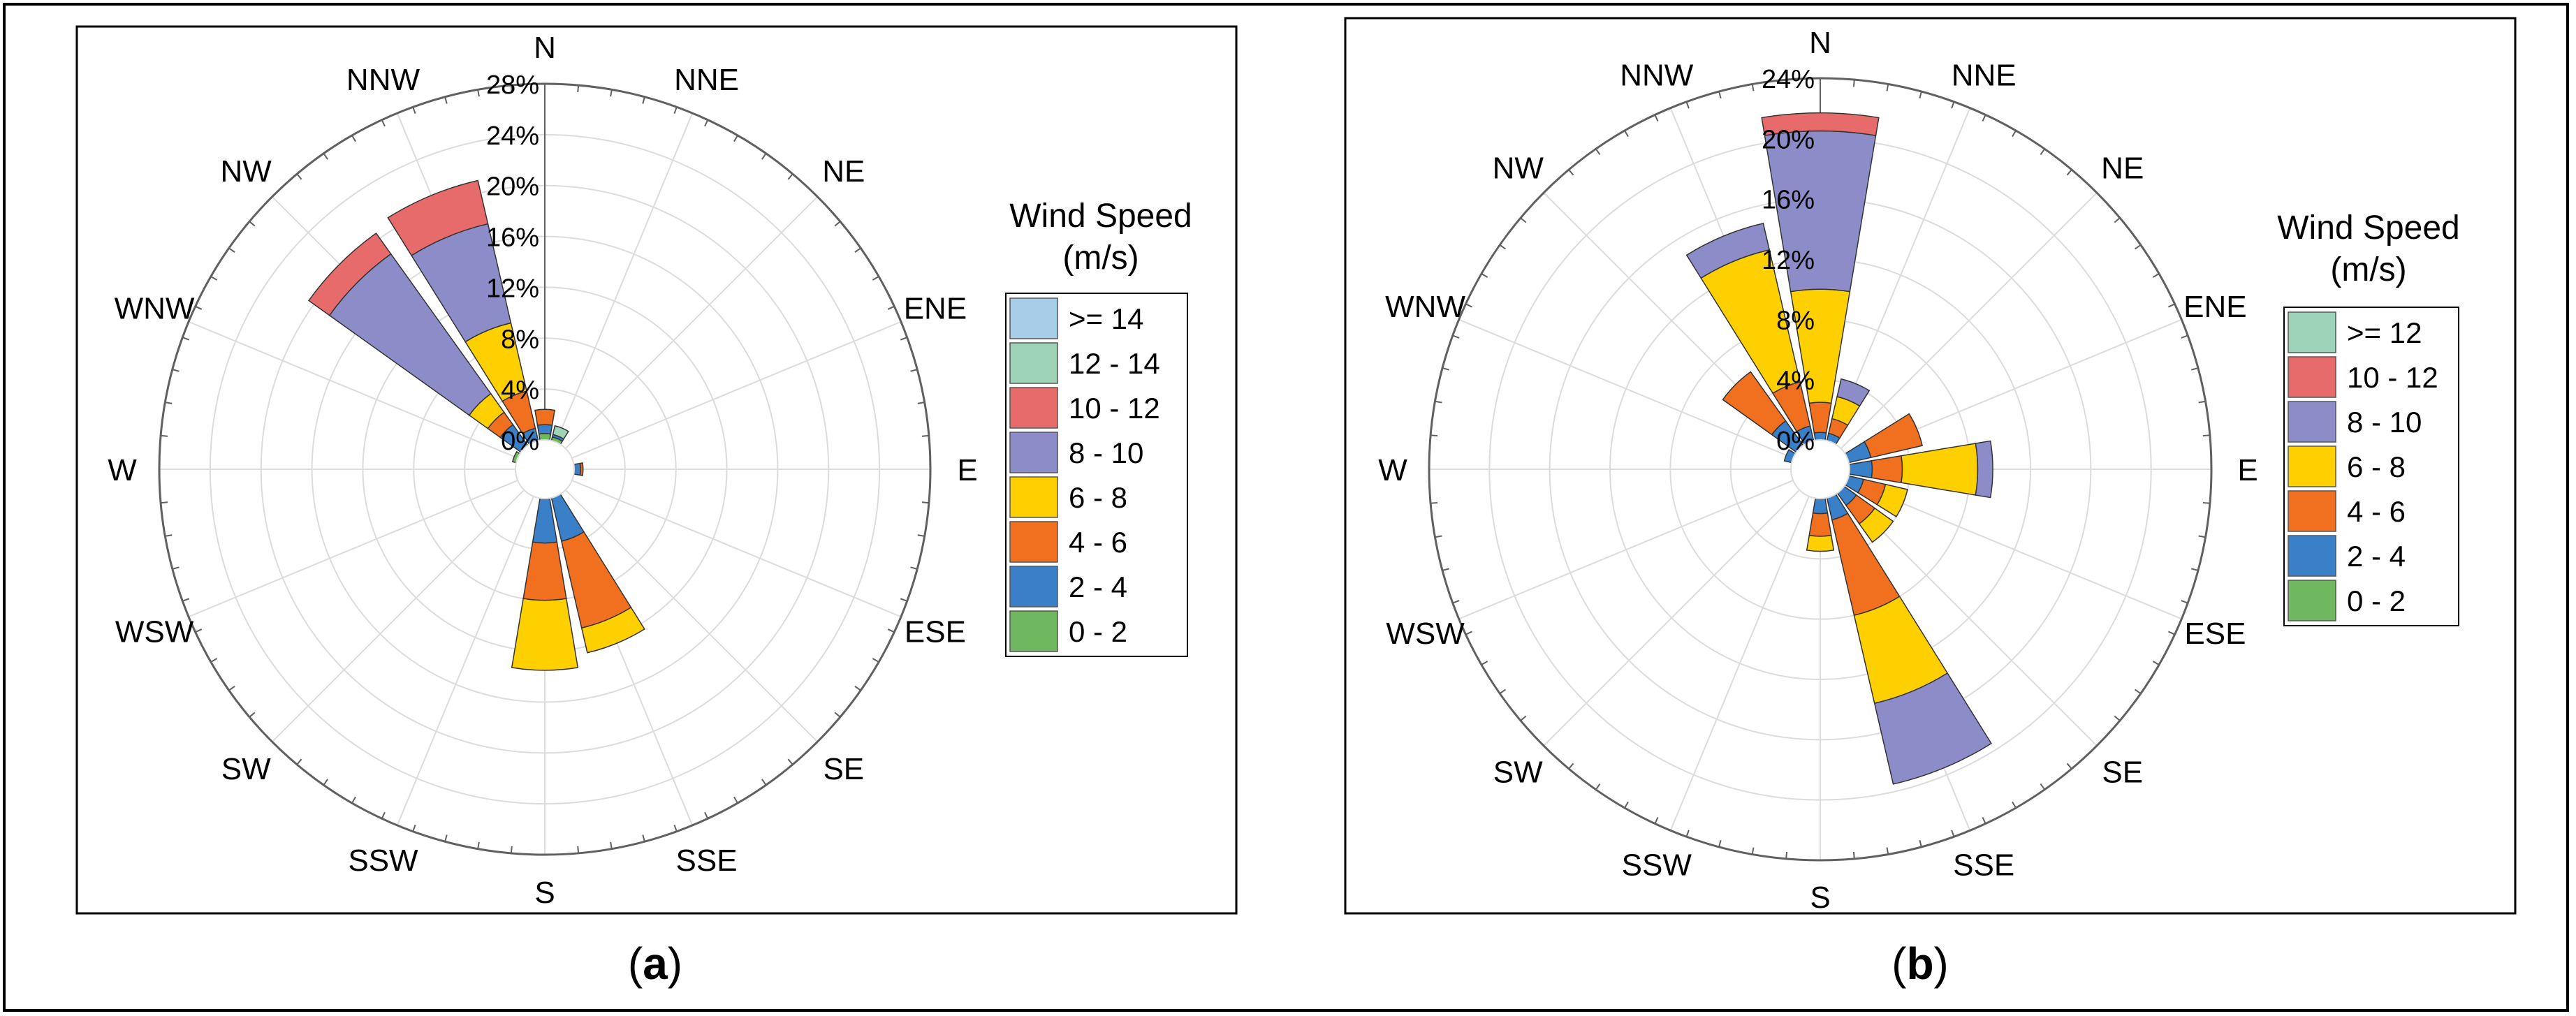 The width and height of the screenshot is (2576, 1016). Describe the element at coordinates (1788, 200) in the screenshot. I see `radial-tick-16: 16%` at that location.